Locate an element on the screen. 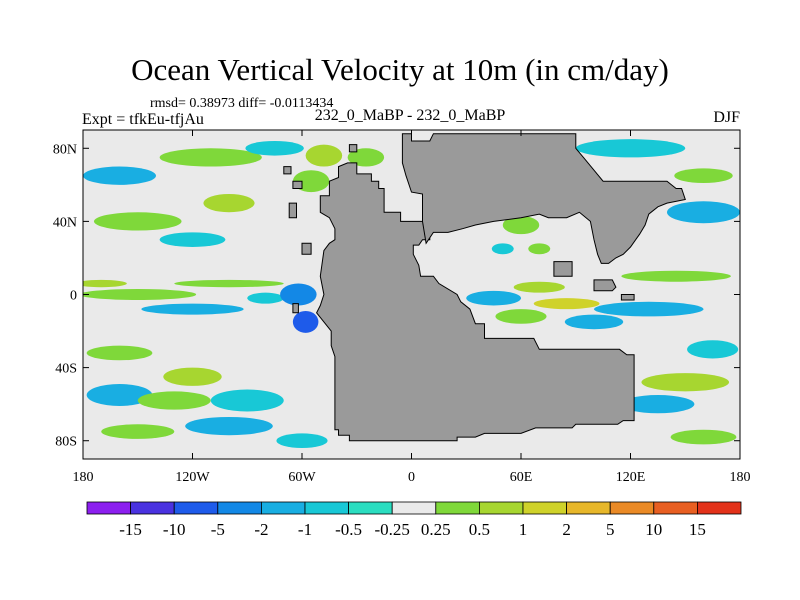 This screenshot has width=800, height=600. land-island-n-a is located at coordinates (353, 148).